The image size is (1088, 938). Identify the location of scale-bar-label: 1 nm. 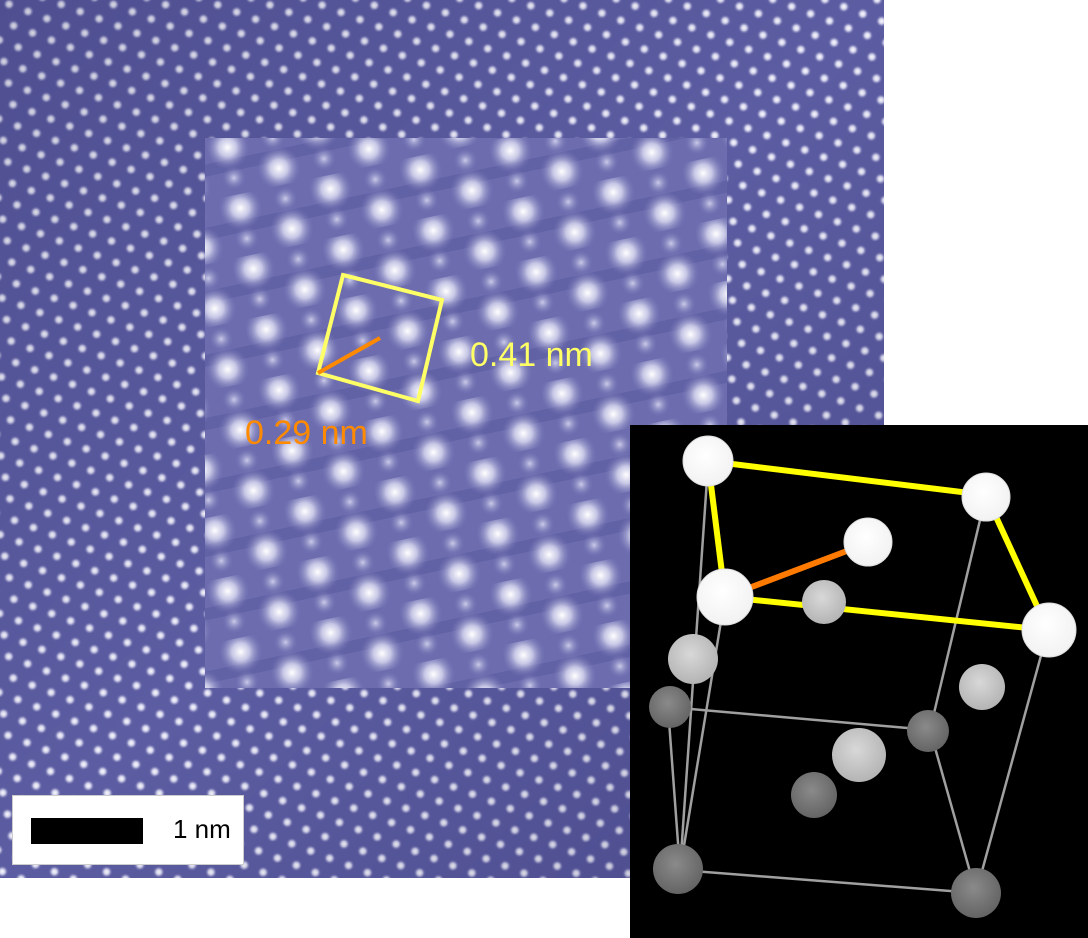
(202, 829).